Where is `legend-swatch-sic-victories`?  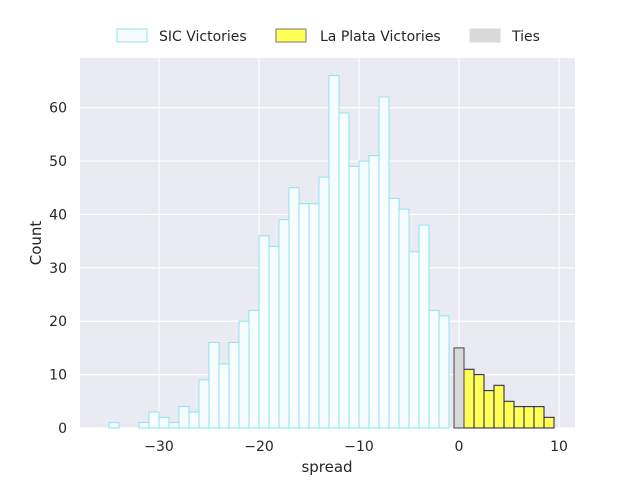 legend-swatch-sic-victories is located at coordinates (132, 35).